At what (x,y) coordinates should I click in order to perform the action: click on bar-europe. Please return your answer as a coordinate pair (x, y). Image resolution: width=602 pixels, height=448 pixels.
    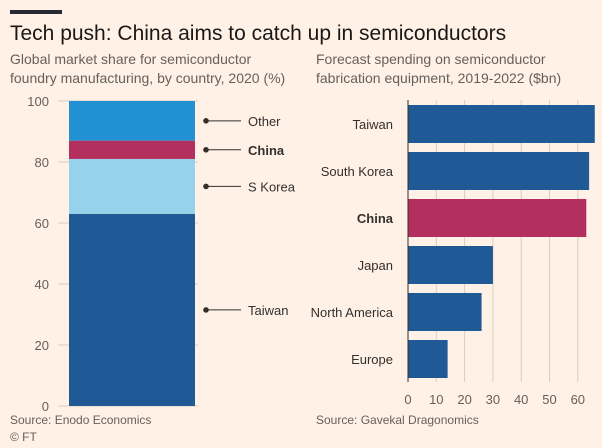
    Looking at the image, I should click on (428, 359).